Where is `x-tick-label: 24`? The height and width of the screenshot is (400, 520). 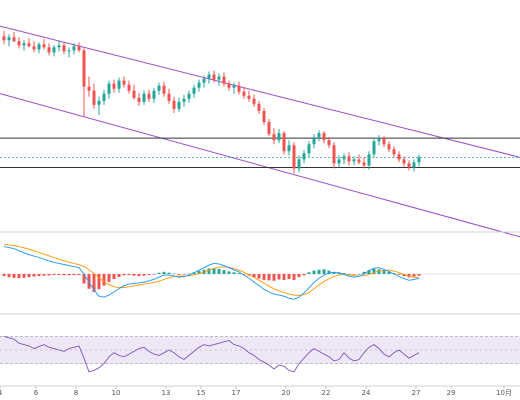
x-tick-label: 24 is located at coordinates (366, 393).